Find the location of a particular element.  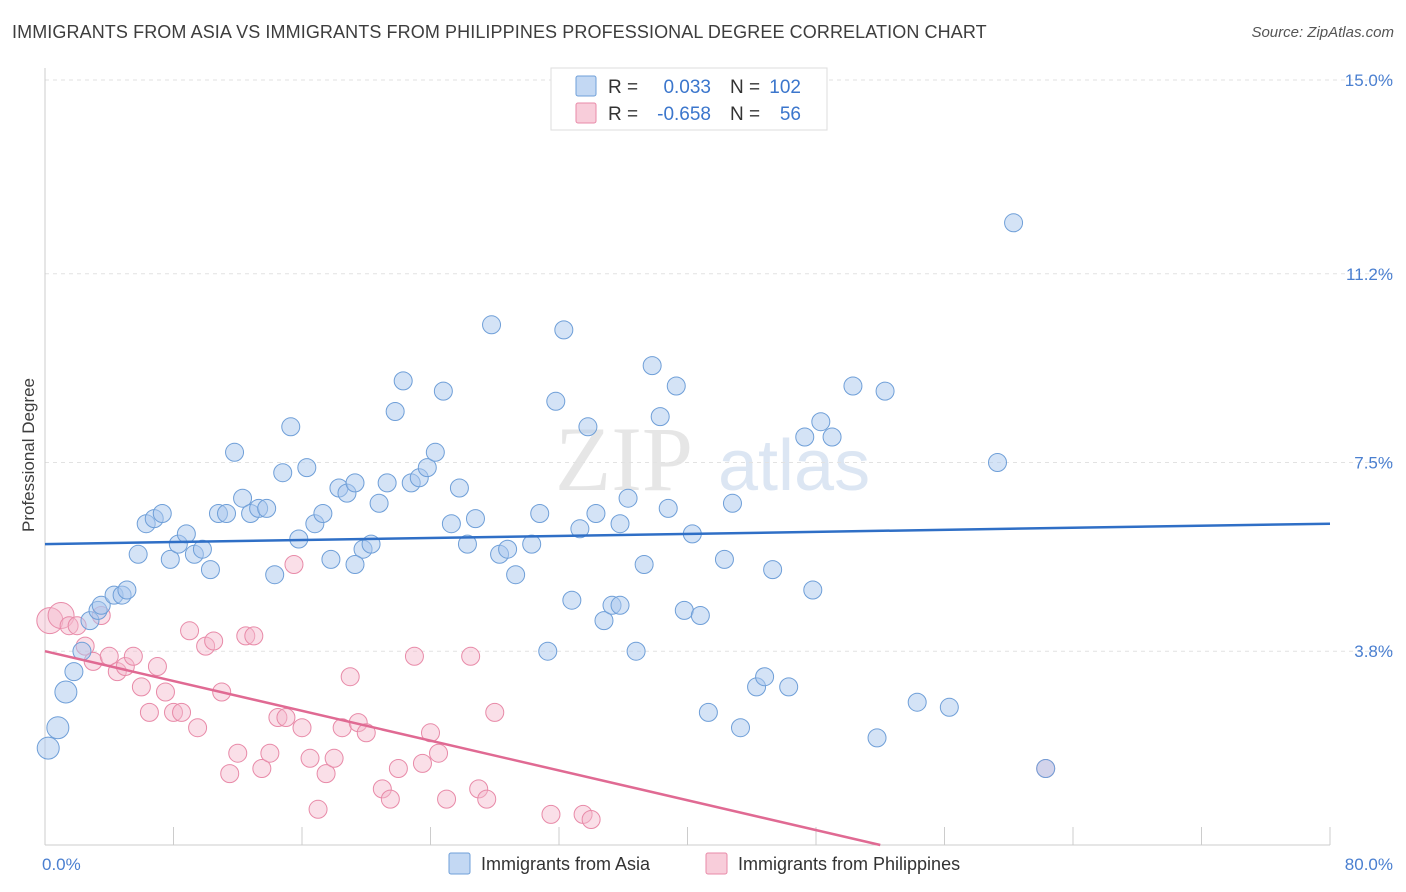

legend: R = 0.033 N = 102 R = -0.658 N = 56 is located at coordinates (689, 99).